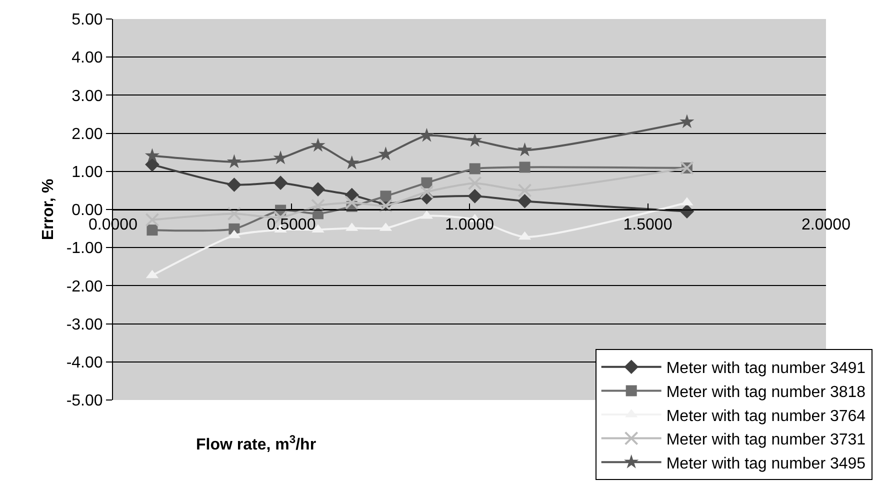  Describe the element at coordinates (87, 58) in the screenshot. I see `y-tick-label: 4.00` at that location.